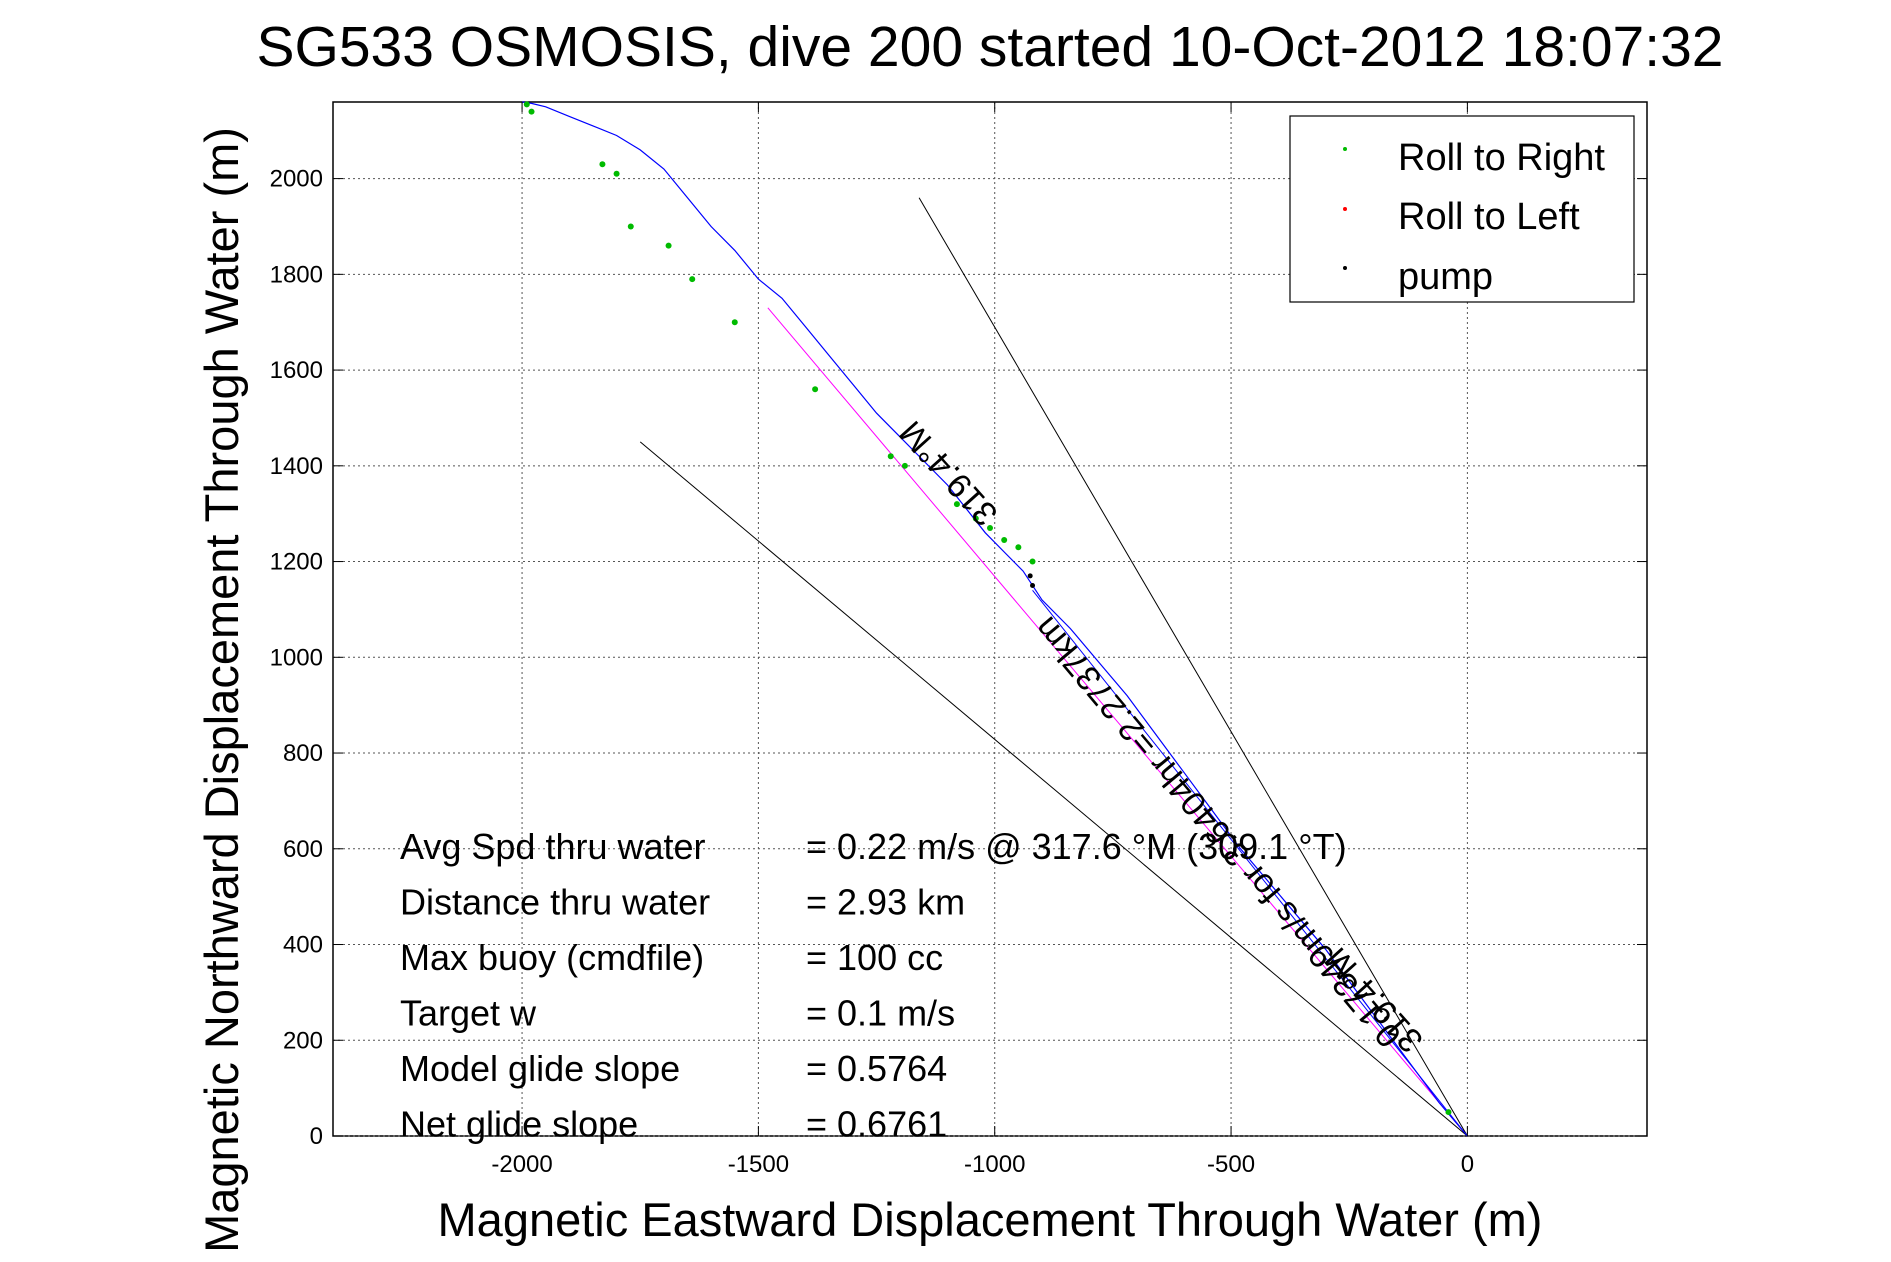 Image resolution: width=1891 pixels, height=1262 pixels. I want to click on y-tick-label: 2000, so click(296, 179).